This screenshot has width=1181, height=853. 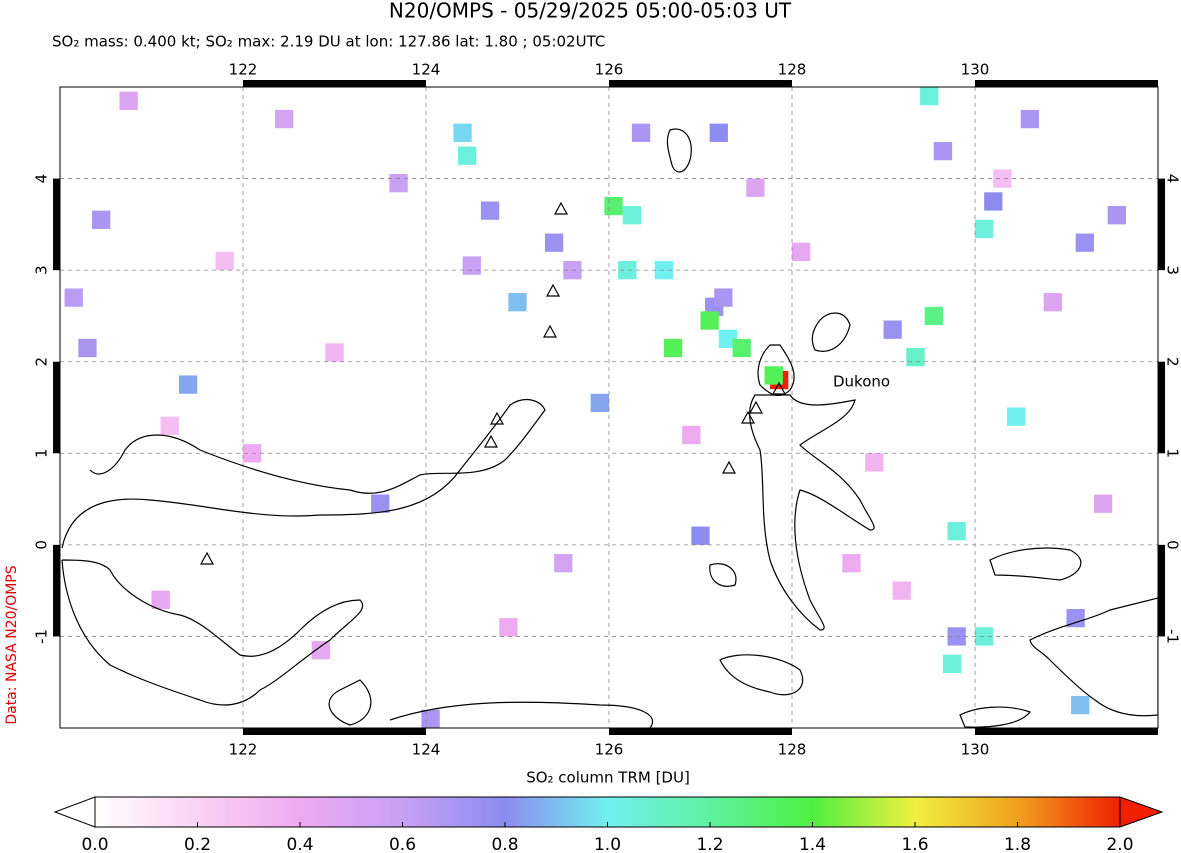 I want to click on x-tick-label-top: 126, so click(x=609, y=70).